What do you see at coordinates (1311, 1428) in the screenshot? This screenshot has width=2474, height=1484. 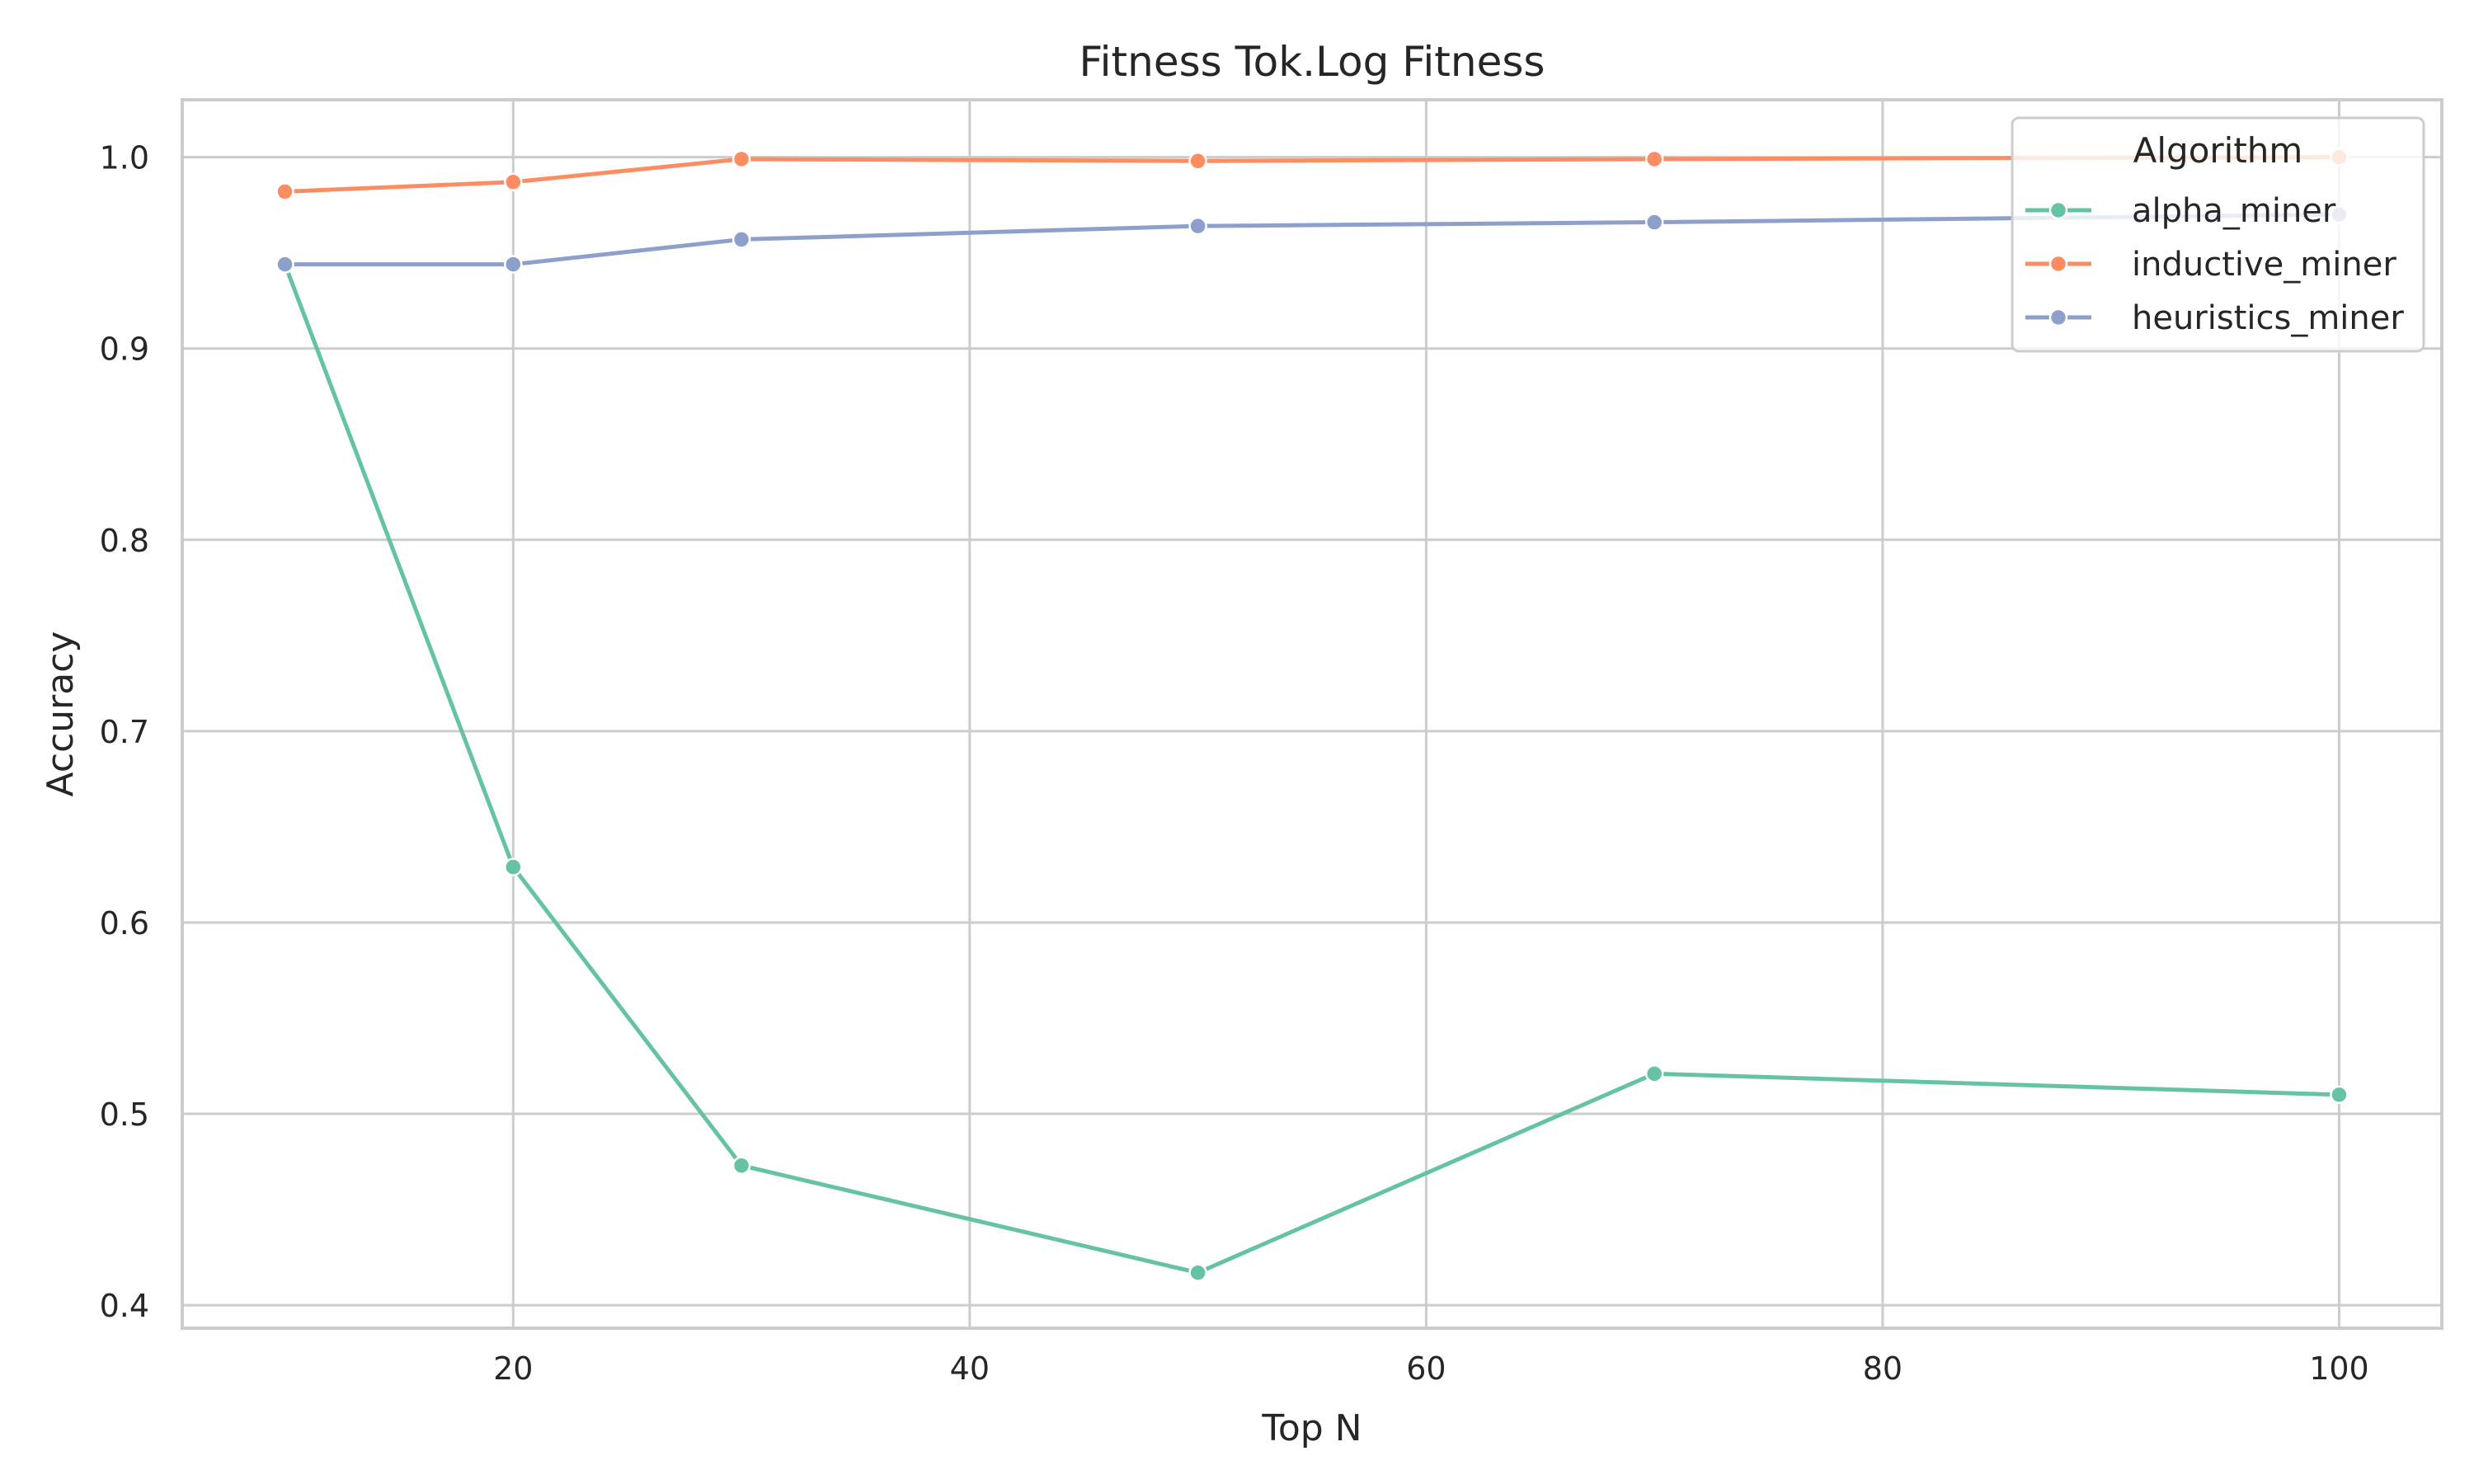 I see `x-axis-label: Top N` at bounding box center [1311, 1428].